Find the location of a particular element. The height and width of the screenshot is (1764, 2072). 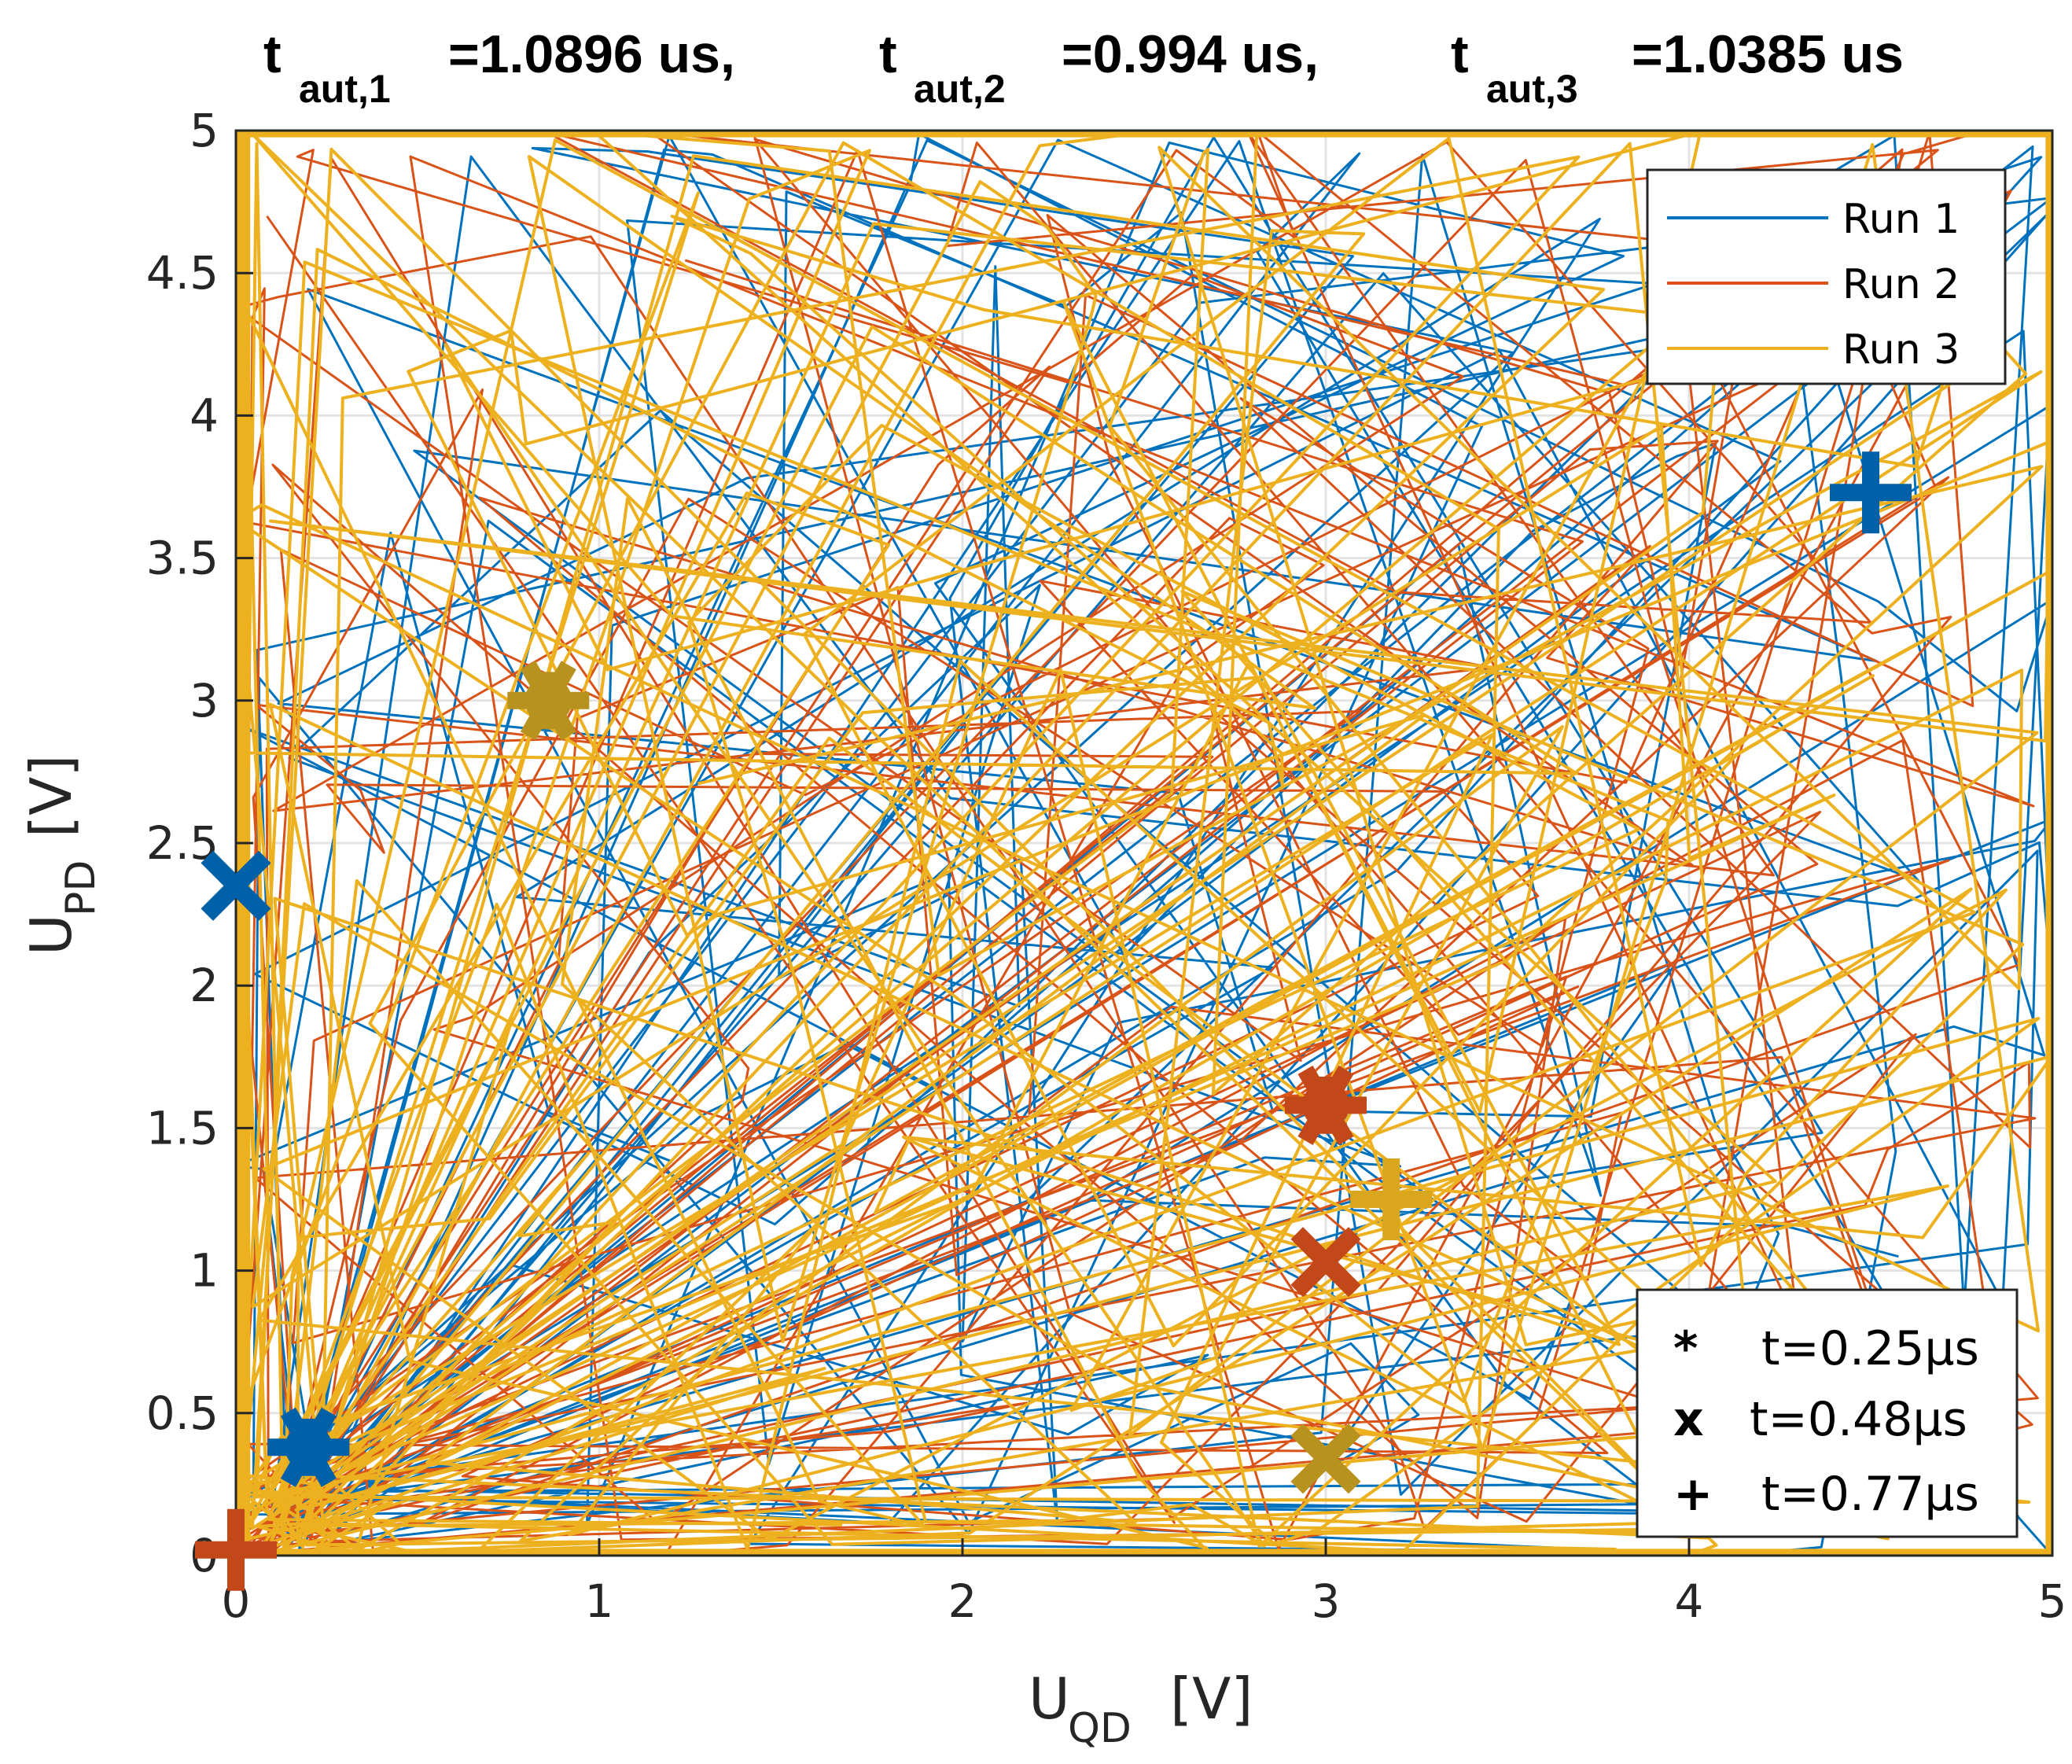

time-legend-box is located at coordinates (1827, 1413).